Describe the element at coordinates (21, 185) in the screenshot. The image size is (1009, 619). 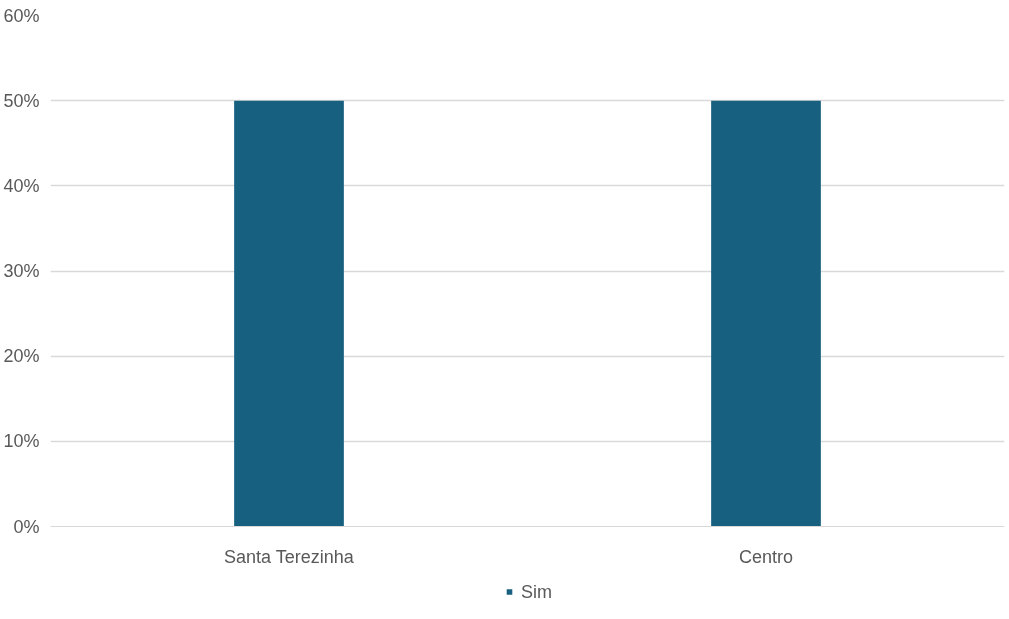
I see `y-tick-label: 40%` at that location.